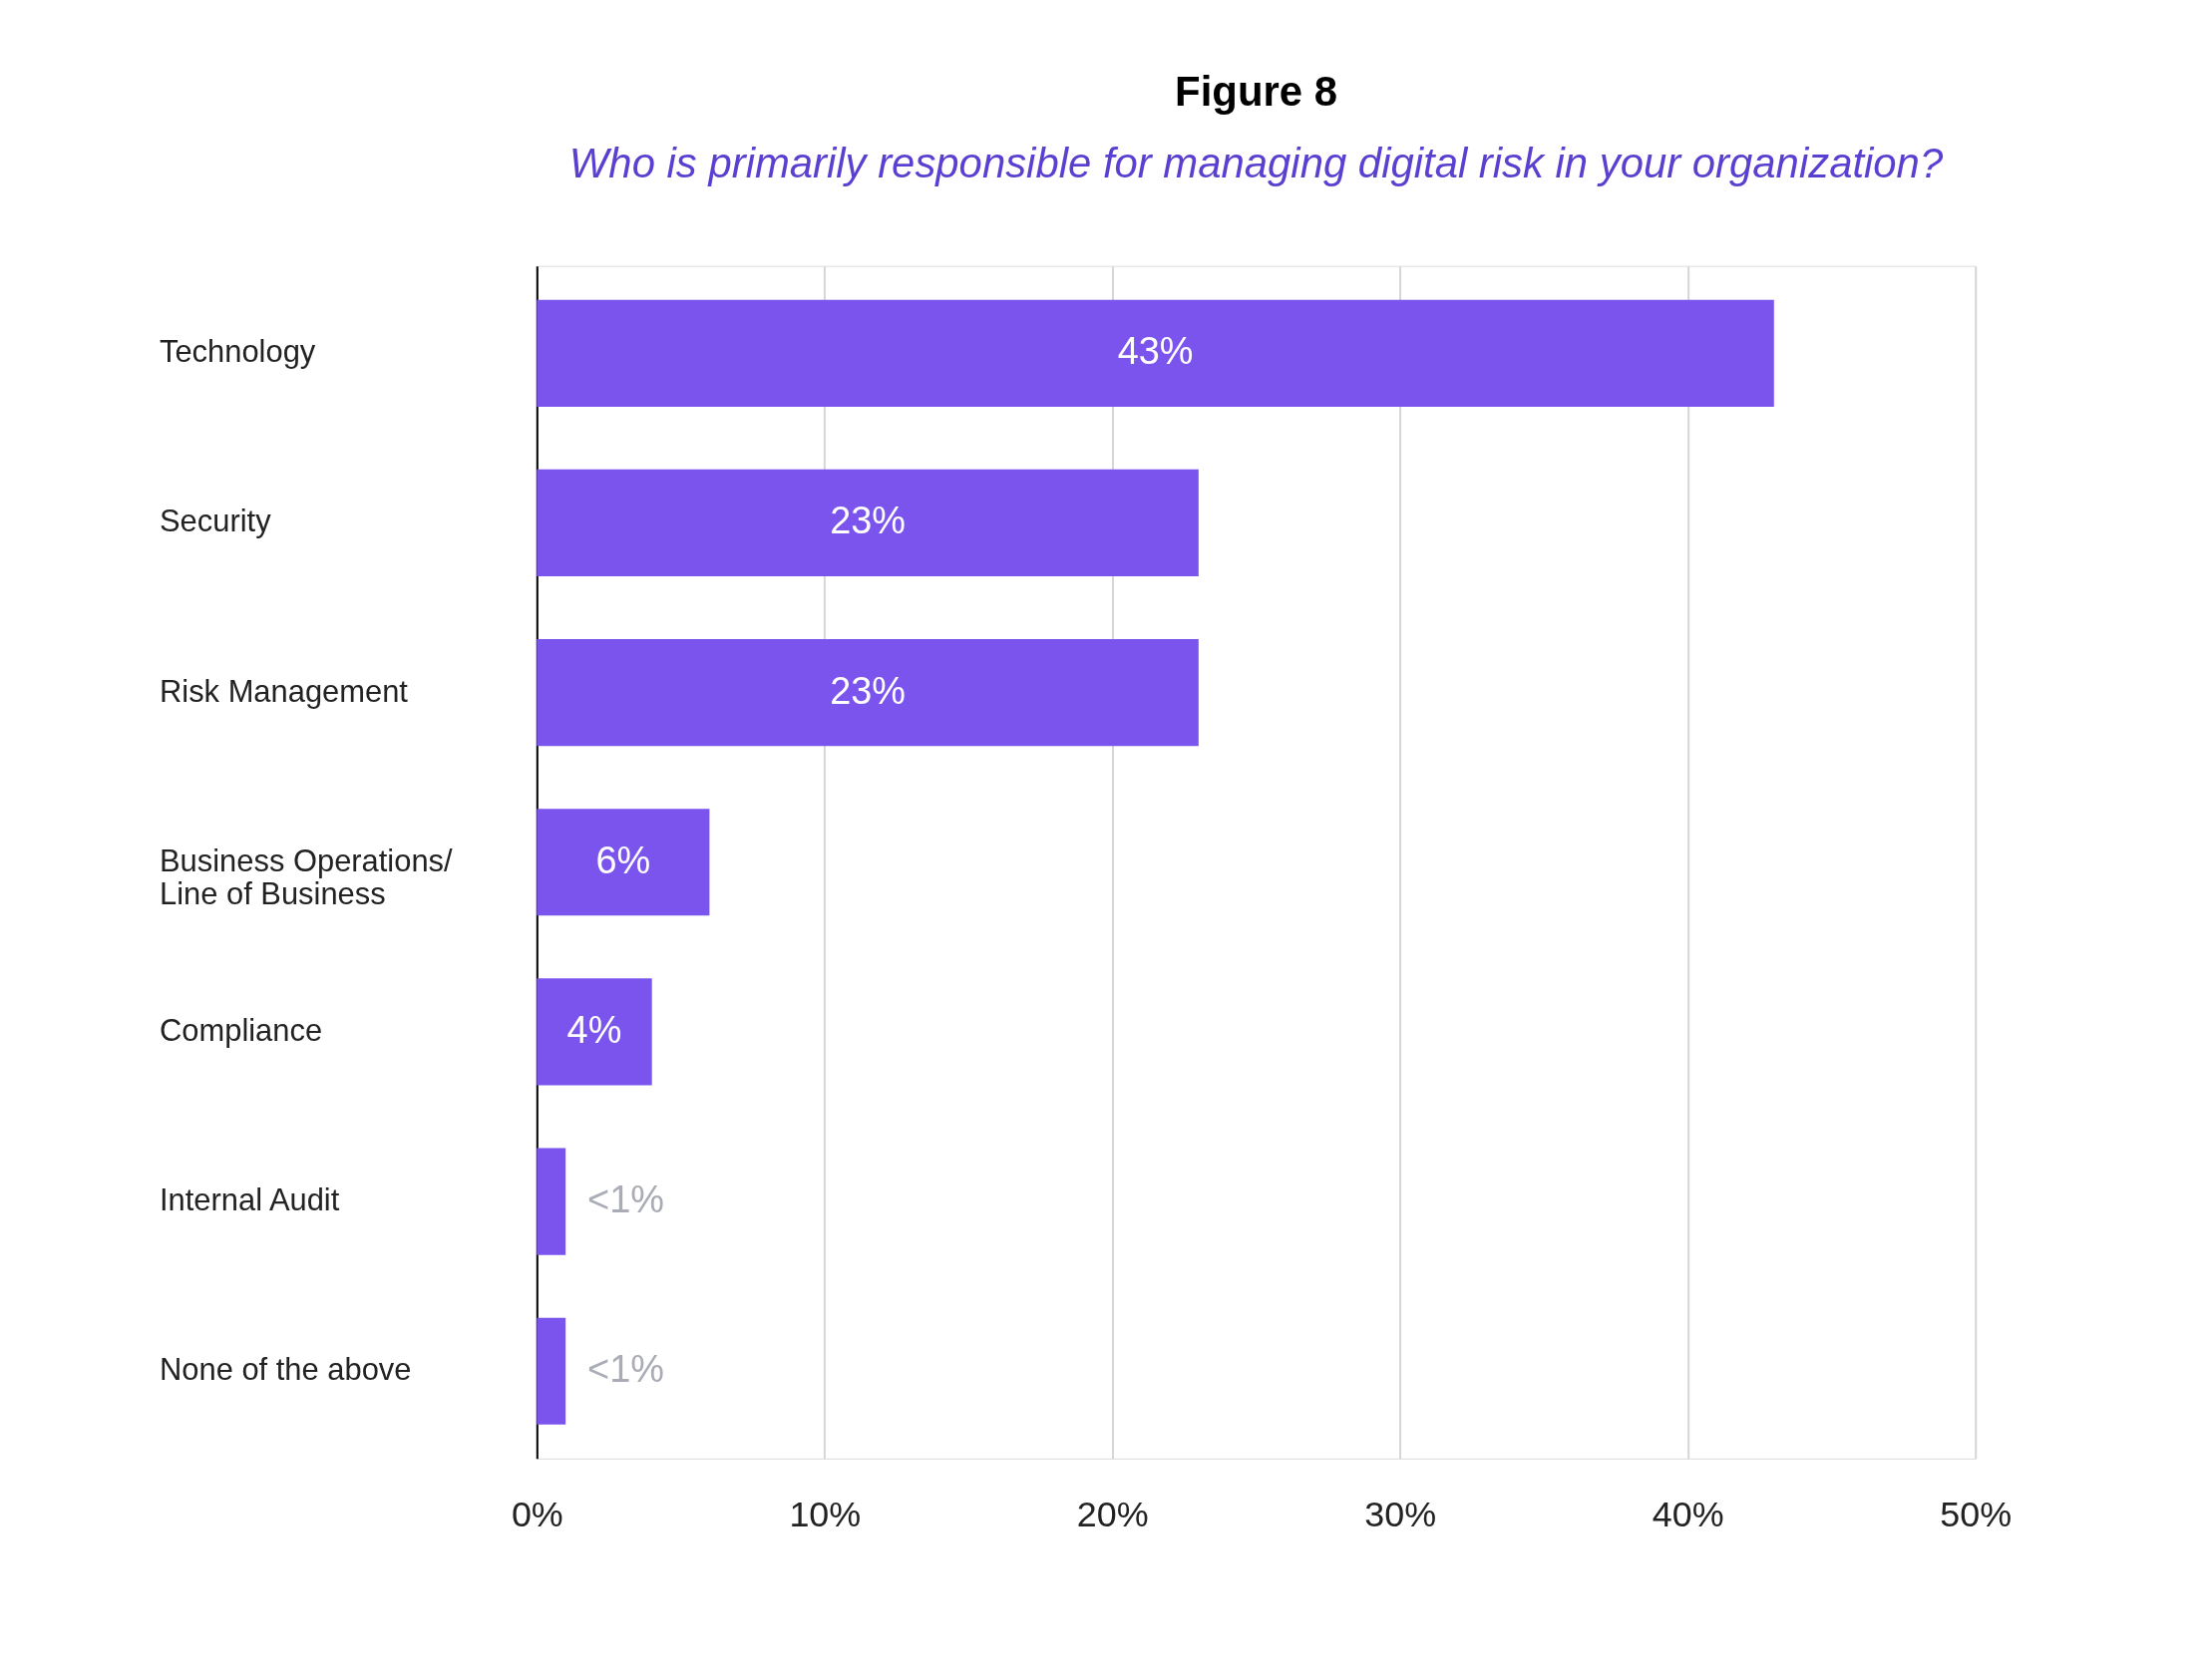 The height and width of the screenshot is (1680, 2211). I want to click on x-tick-label: 10%, so click(825, 1515).